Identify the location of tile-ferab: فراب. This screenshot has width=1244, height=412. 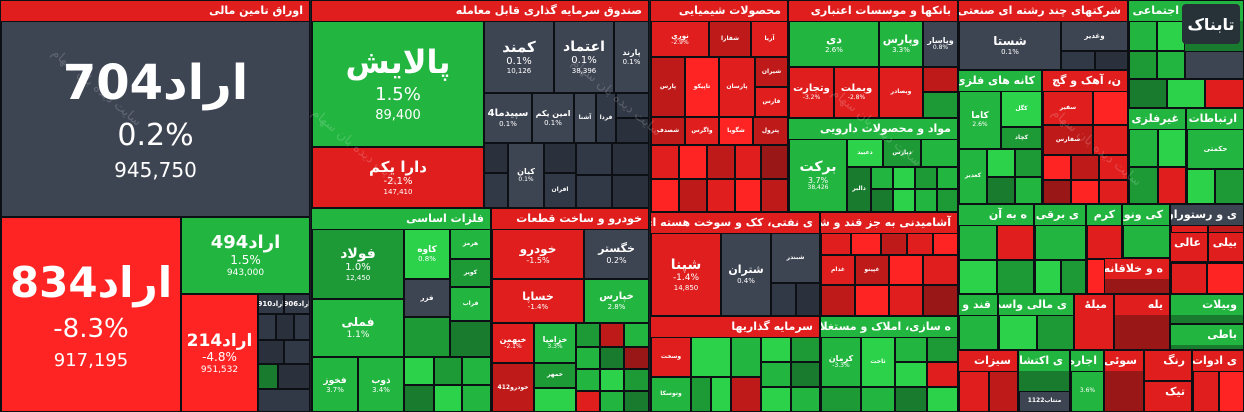
(470, 304).